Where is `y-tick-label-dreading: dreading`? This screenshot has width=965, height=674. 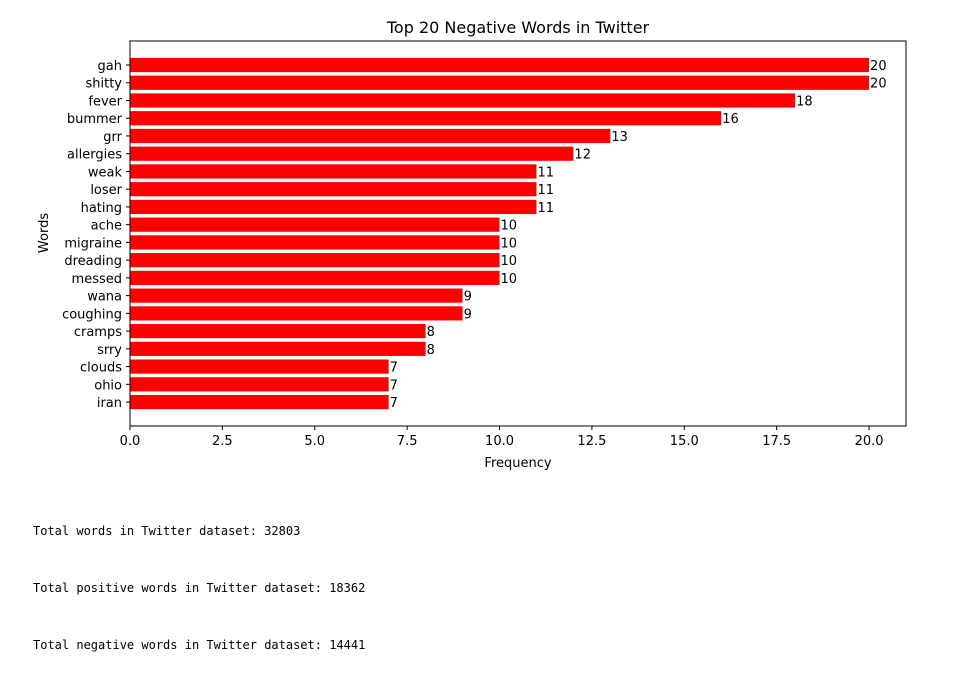
y-tick-label-dreading: dreading is located at coordinates (93, 261).